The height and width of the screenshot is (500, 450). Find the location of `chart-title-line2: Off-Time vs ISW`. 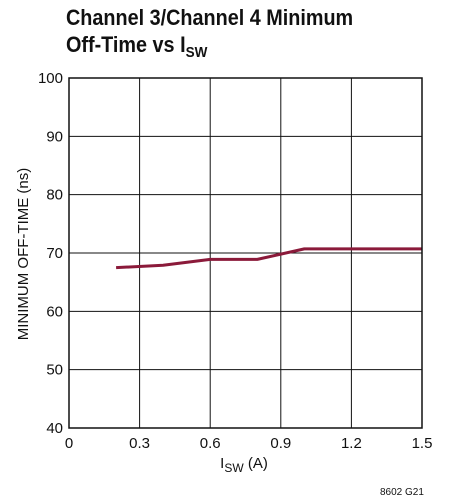

chart-title-line2: Off-Time vs ISW is located at coordinates (237, 46).